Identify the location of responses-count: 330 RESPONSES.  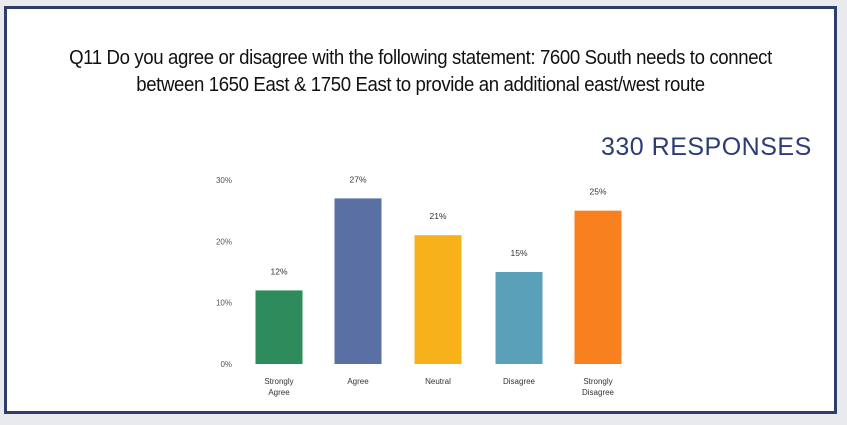
(706, 147).